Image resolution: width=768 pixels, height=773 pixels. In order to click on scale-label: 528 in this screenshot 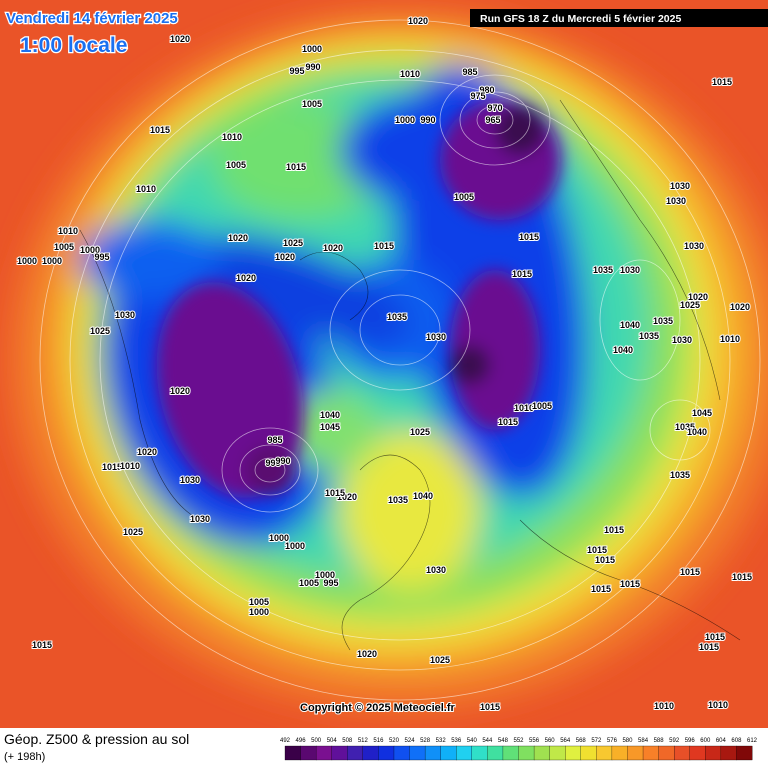, I will do `click(425, 741)`.